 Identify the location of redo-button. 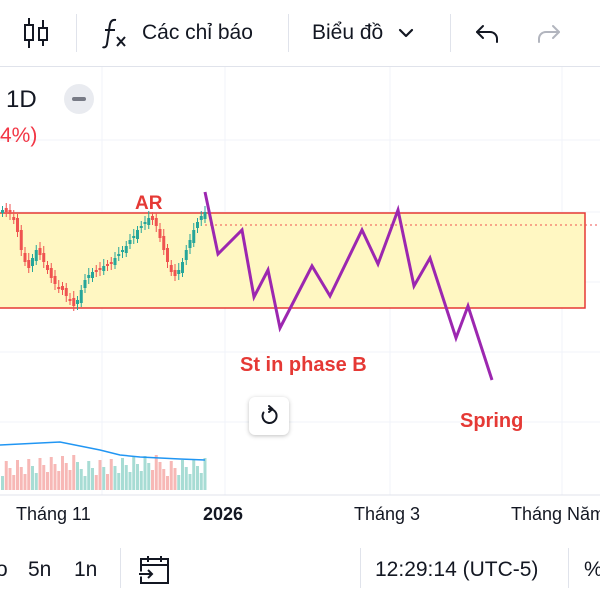
(549, 33).